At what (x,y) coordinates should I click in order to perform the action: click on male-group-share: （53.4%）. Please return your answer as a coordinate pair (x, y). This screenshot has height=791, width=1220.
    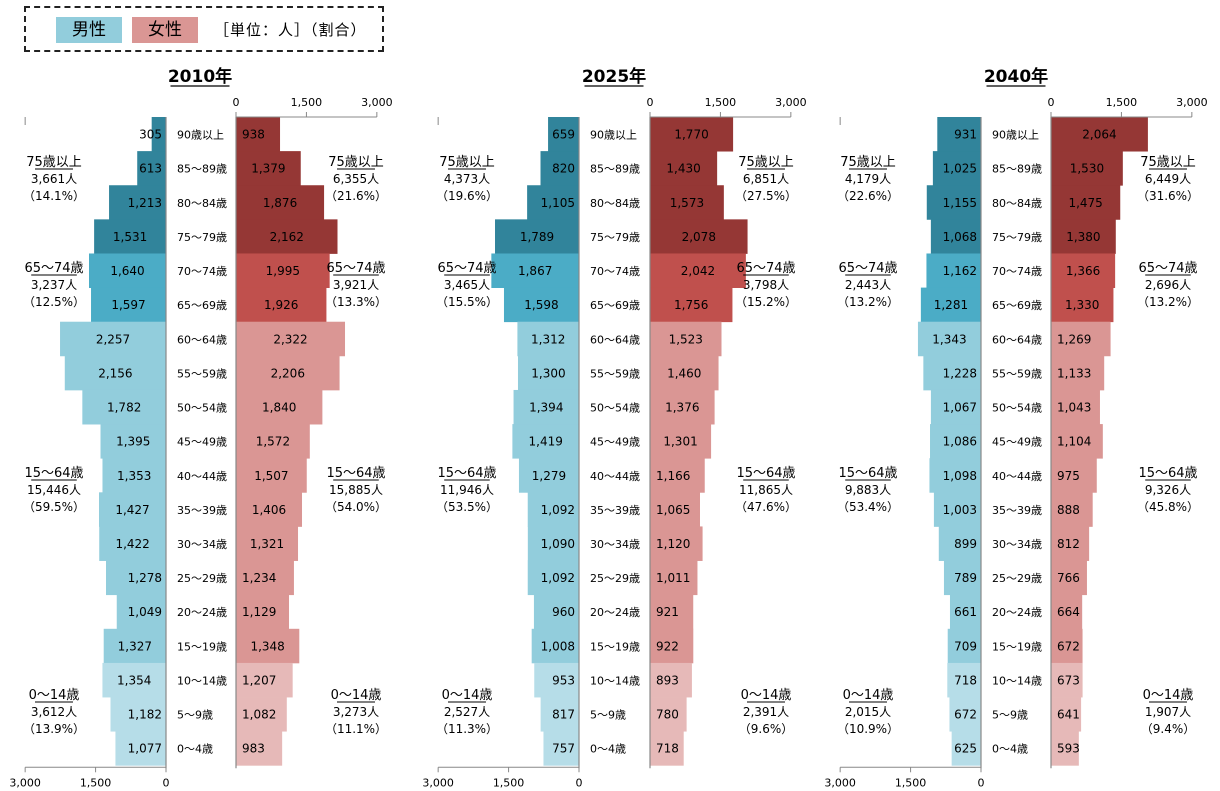
    Looking at the image, I should click on (868, 507).